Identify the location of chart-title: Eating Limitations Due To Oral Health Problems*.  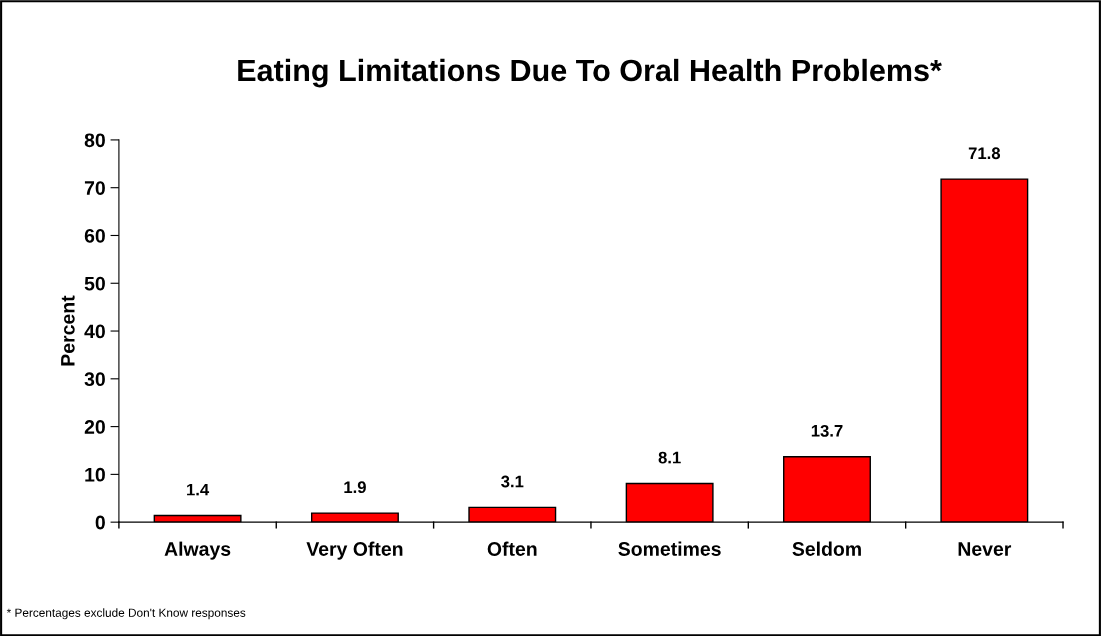
(590, 73).